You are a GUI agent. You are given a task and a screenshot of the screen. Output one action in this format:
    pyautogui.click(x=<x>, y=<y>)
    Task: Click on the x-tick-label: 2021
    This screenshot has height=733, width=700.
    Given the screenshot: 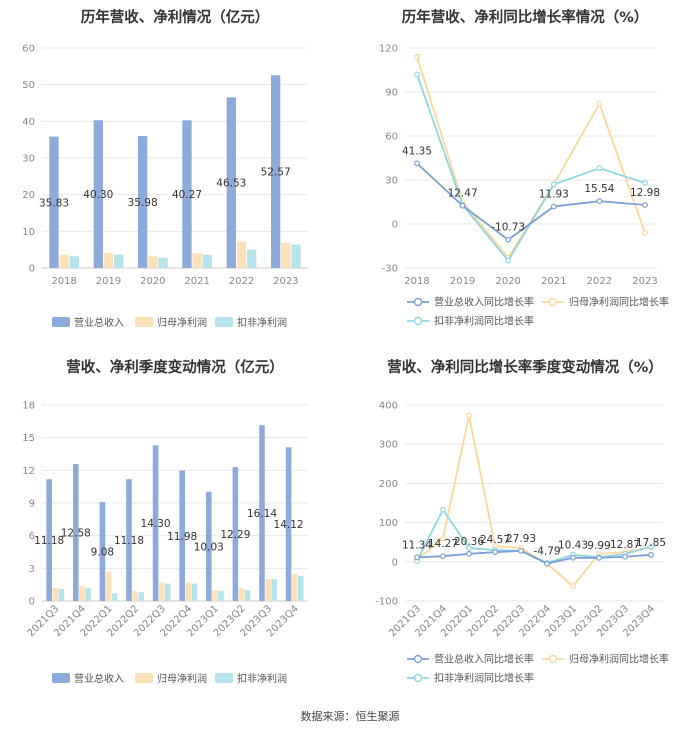 What is the action you would take?
    pyautogui.click(x=553, y=281)
    